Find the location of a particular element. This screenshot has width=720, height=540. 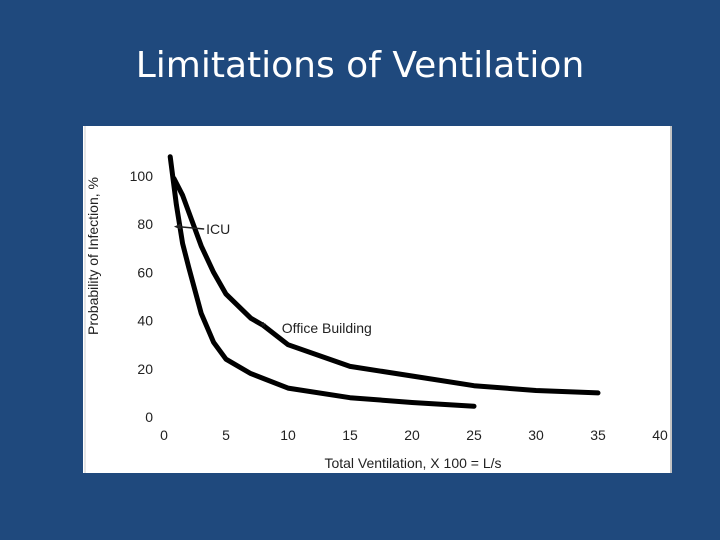

y-tick-label: 100 is located at coordinates (142, 176).